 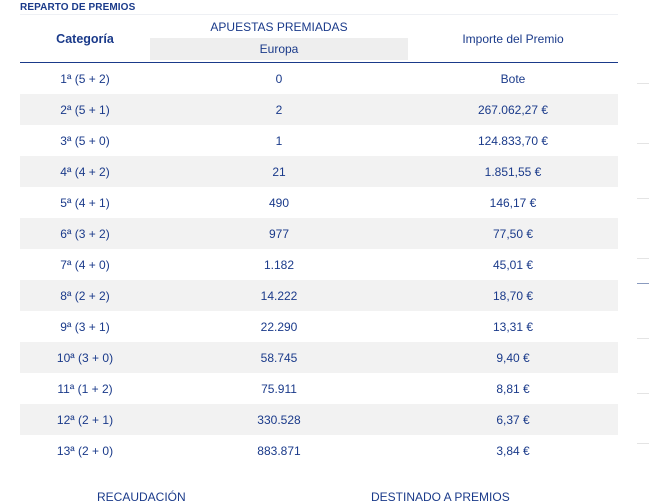 I want to click on table-row: 11ª (1 + 2) 75.911 8,81 €, so click(x=319, y=388).